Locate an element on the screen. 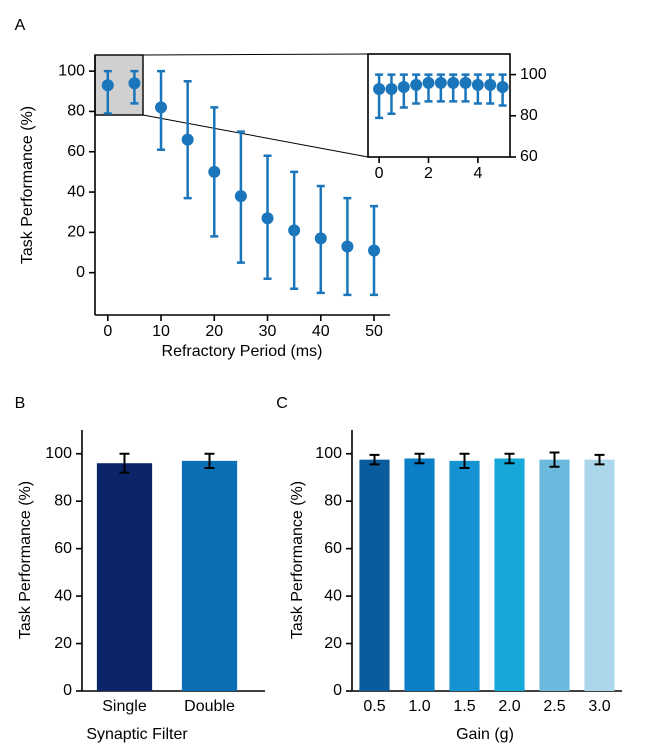 This screenshot has height=748, width=658. x-axis-title: Gain (g) is located at coordinates (485, 734).